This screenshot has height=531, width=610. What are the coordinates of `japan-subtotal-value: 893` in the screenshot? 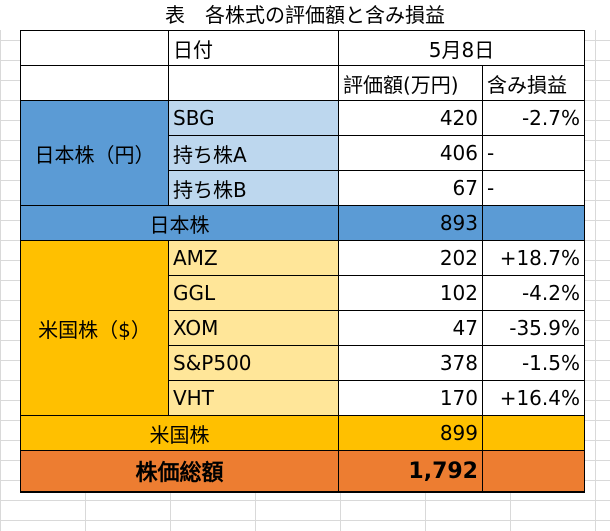 It's located at (410, 223).